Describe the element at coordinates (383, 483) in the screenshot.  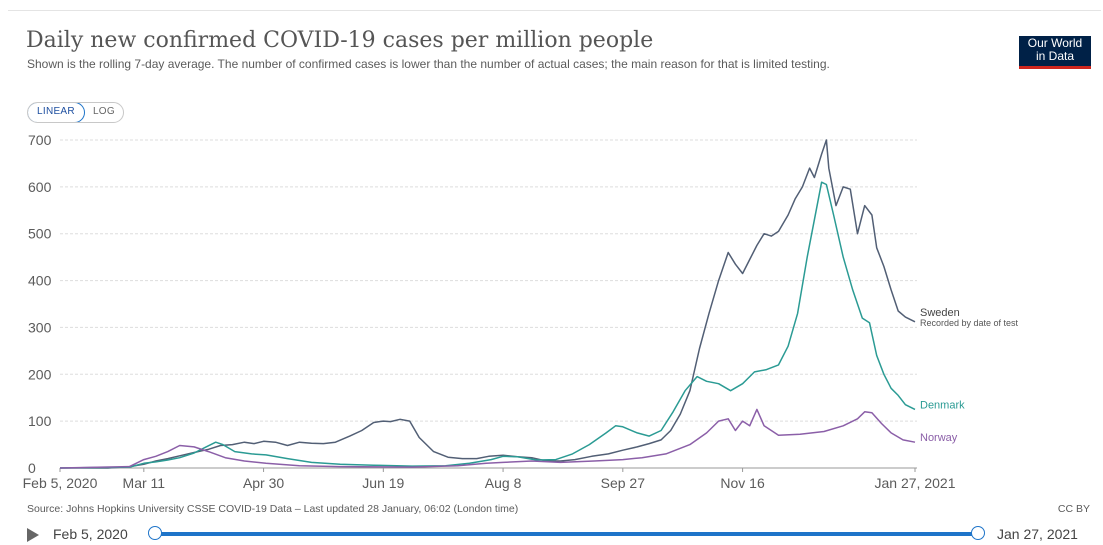
I see `x-tick-label: Jun 19` at that location.